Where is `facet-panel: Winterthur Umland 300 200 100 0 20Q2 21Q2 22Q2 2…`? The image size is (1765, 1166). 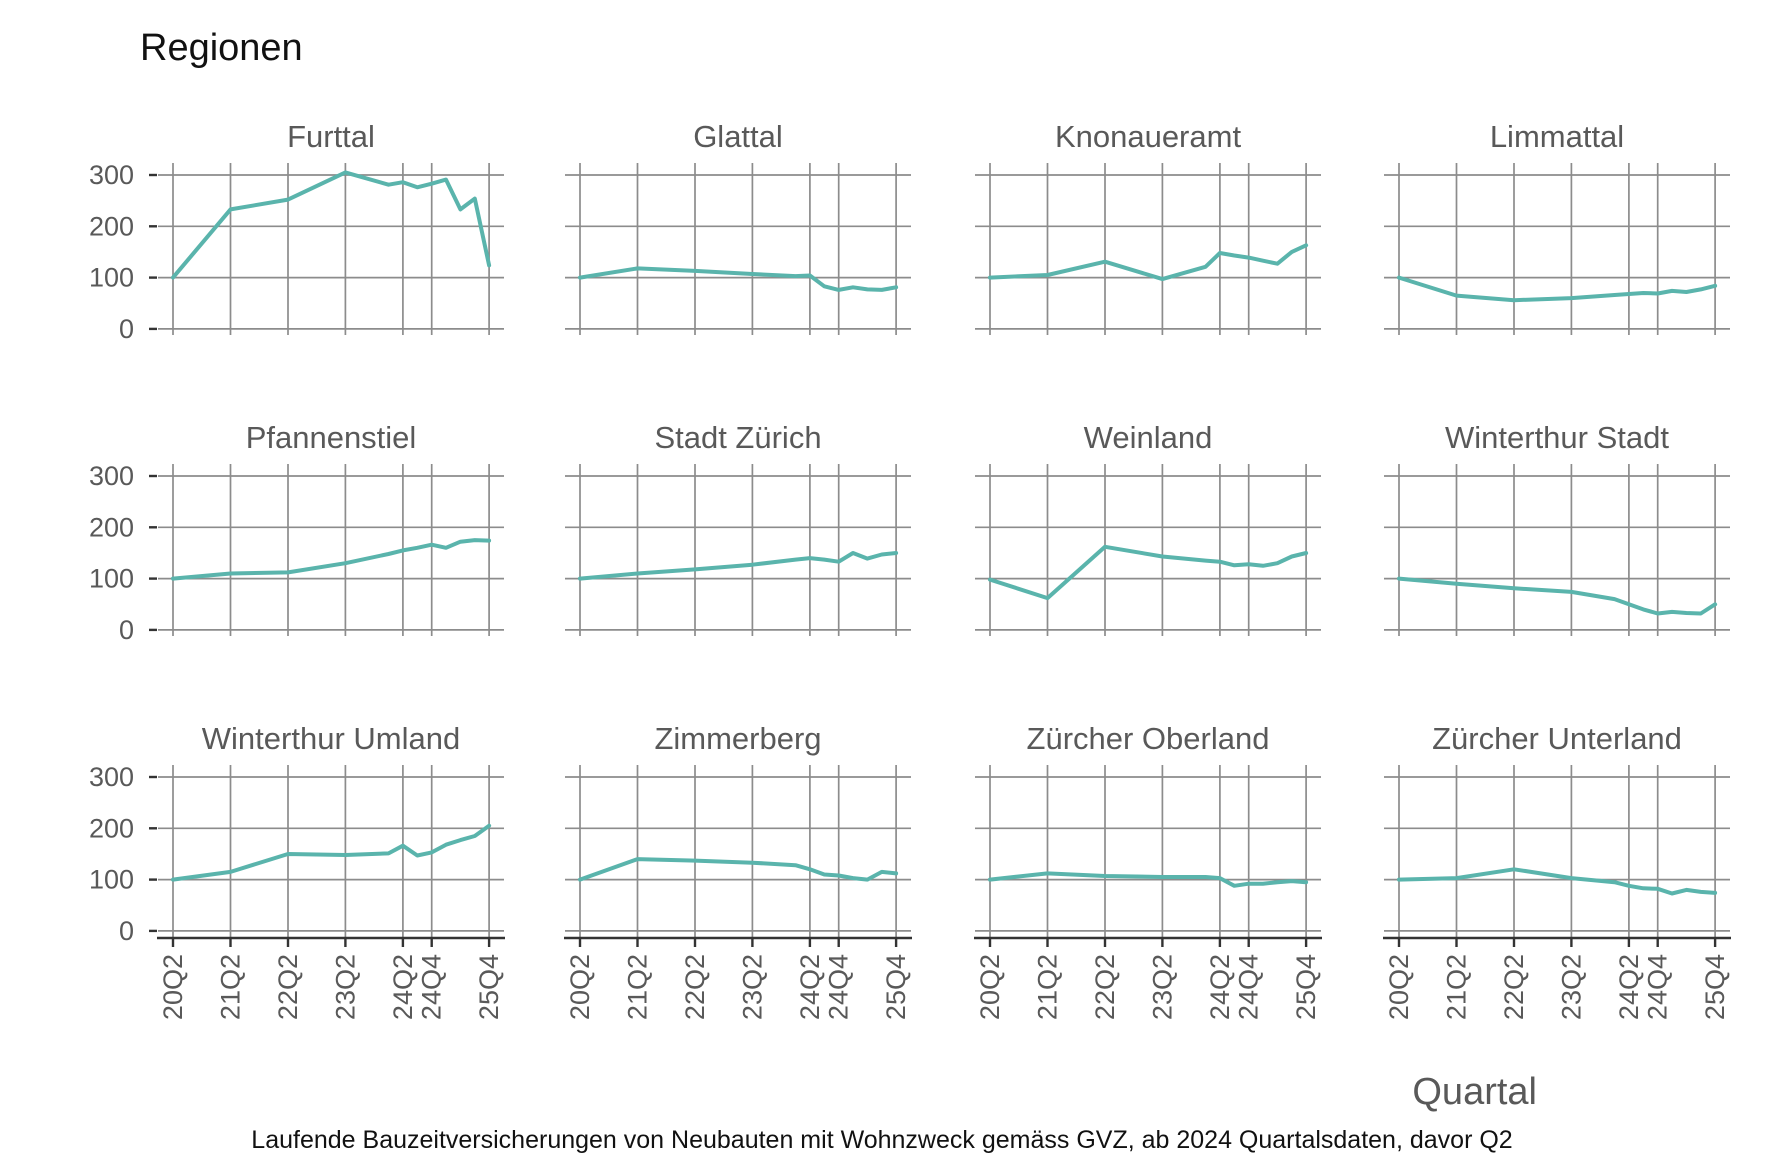 facet-panel: Winterthur Umland 300 200 100 0 20Q2 21Q2 22Q2 2… is located at coordinates (297, 870).